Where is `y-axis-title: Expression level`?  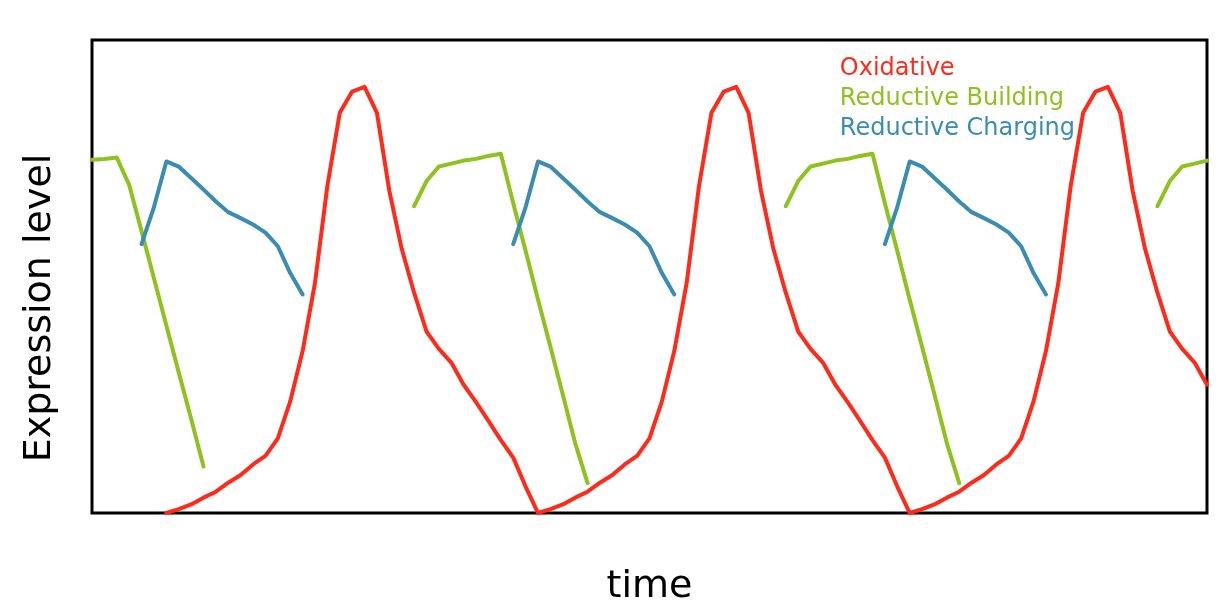 y-axis-title: Expression level is located at coordinates (37, 308).